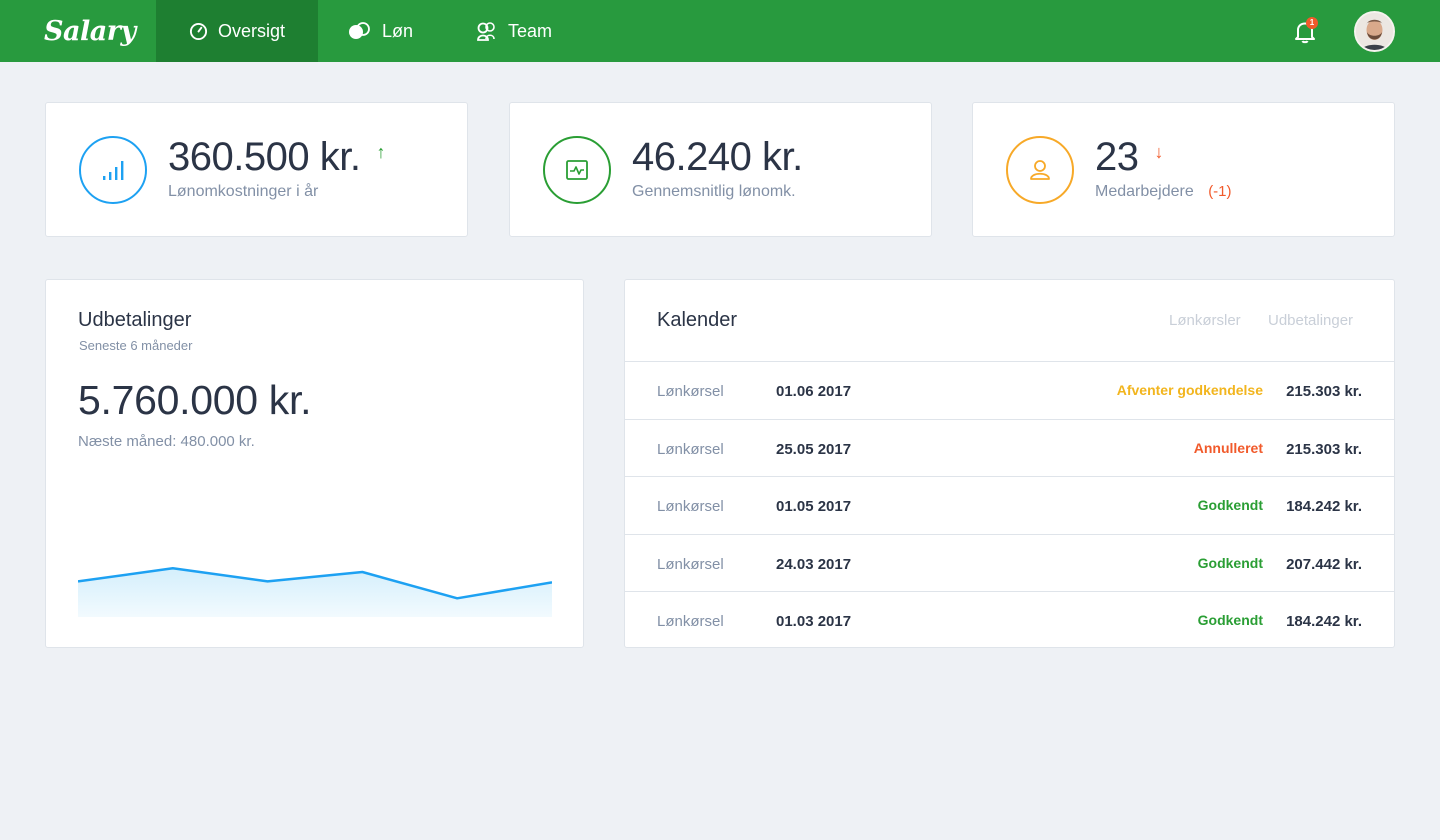 This screenshot has height=840, width=1440. I want to click on notifications-button: 1, so click(1306, 30).